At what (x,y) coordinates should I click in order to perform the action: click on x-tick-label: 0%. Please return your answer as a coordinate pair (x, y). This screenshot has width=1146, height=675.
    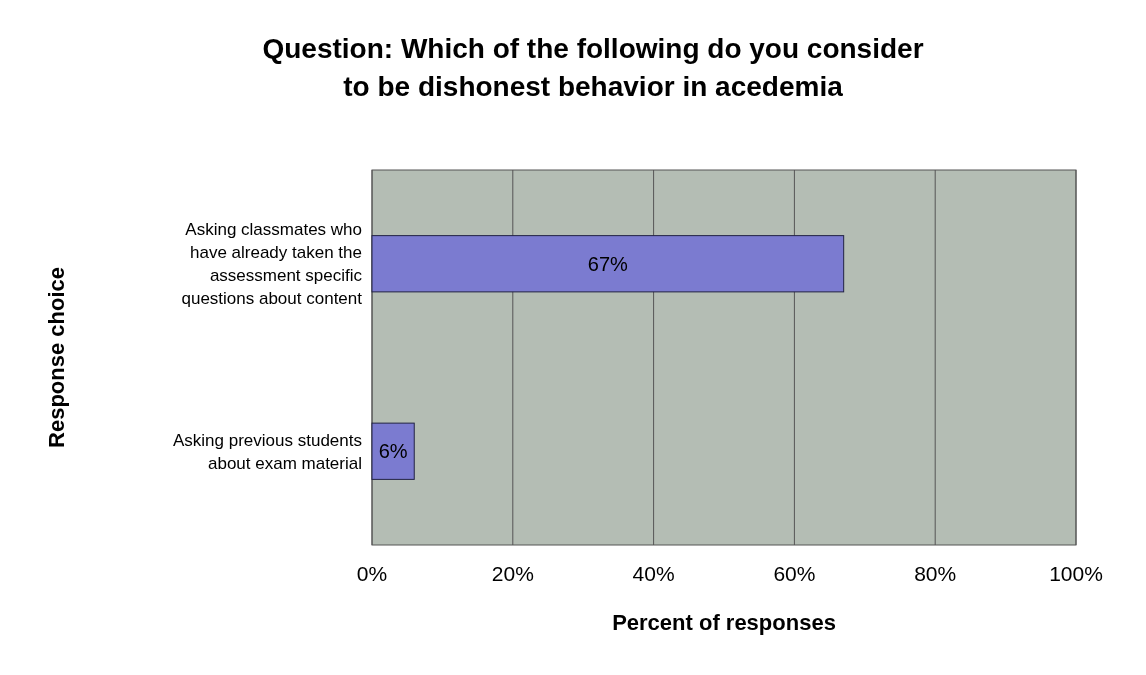
    Looking at the image, I should click on (372, 573).